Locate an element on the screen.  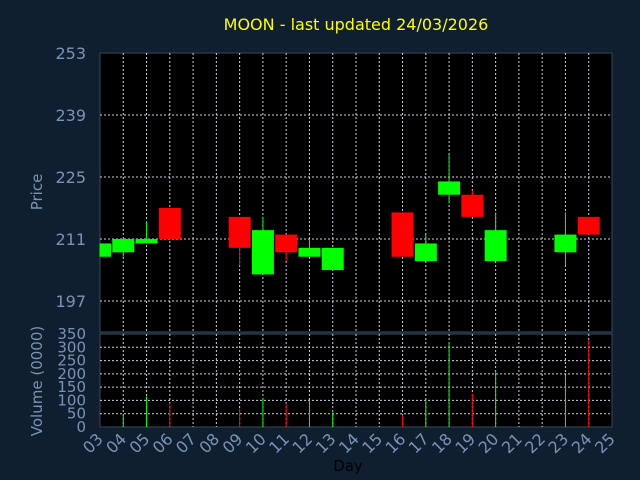
volume-y-tick-label: 100 is located at coordinates (71, 400).